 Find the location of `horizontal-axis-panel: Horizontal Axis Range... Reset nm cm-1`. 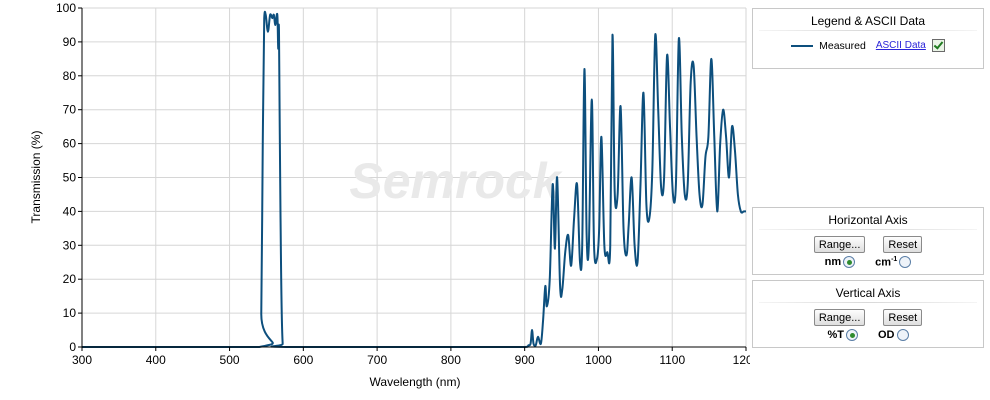

horizontal-axis-panel: Horizontal Axis Range... Reset nm cm-1 is located at coordinates (868, 241).